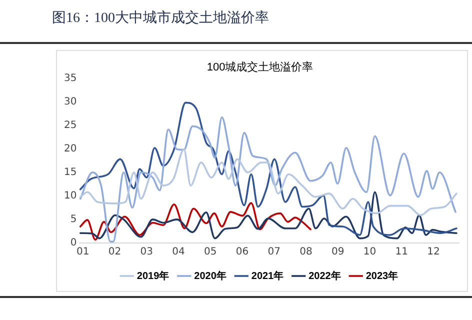 This screenshot has height=320, width=472. What do you see at coordinates (160, 18) in the screenshot?
I see `chart-title: 图16：100大中城市成交土地溢价率` at bounding box center [160, 18].